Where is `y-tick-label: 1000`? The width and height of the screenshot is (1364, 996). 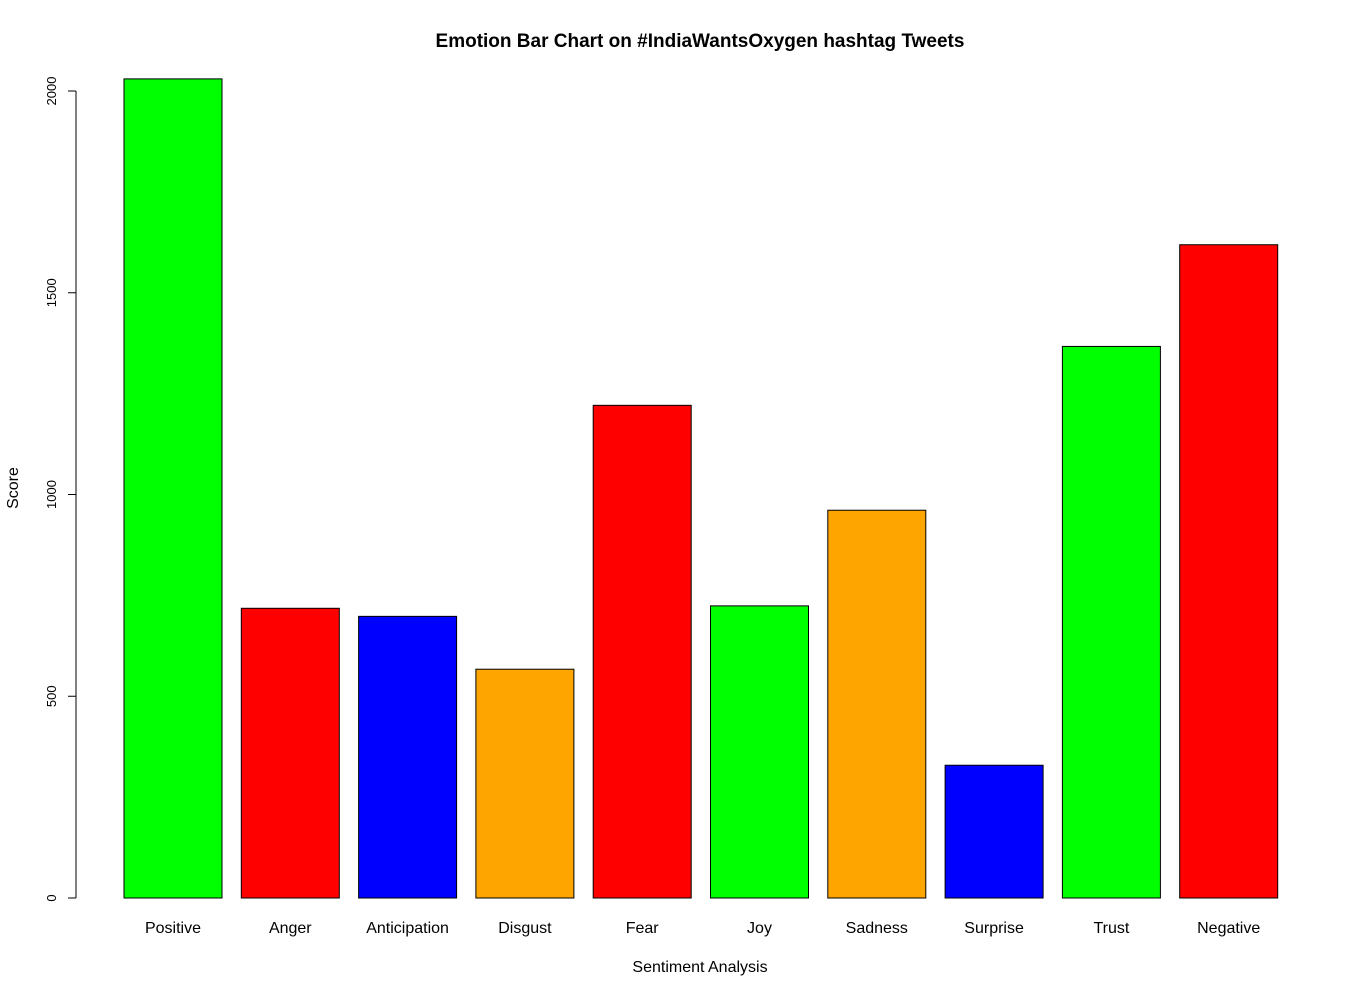
y-tick-label: 1000 is located at coordinates (51, 494).